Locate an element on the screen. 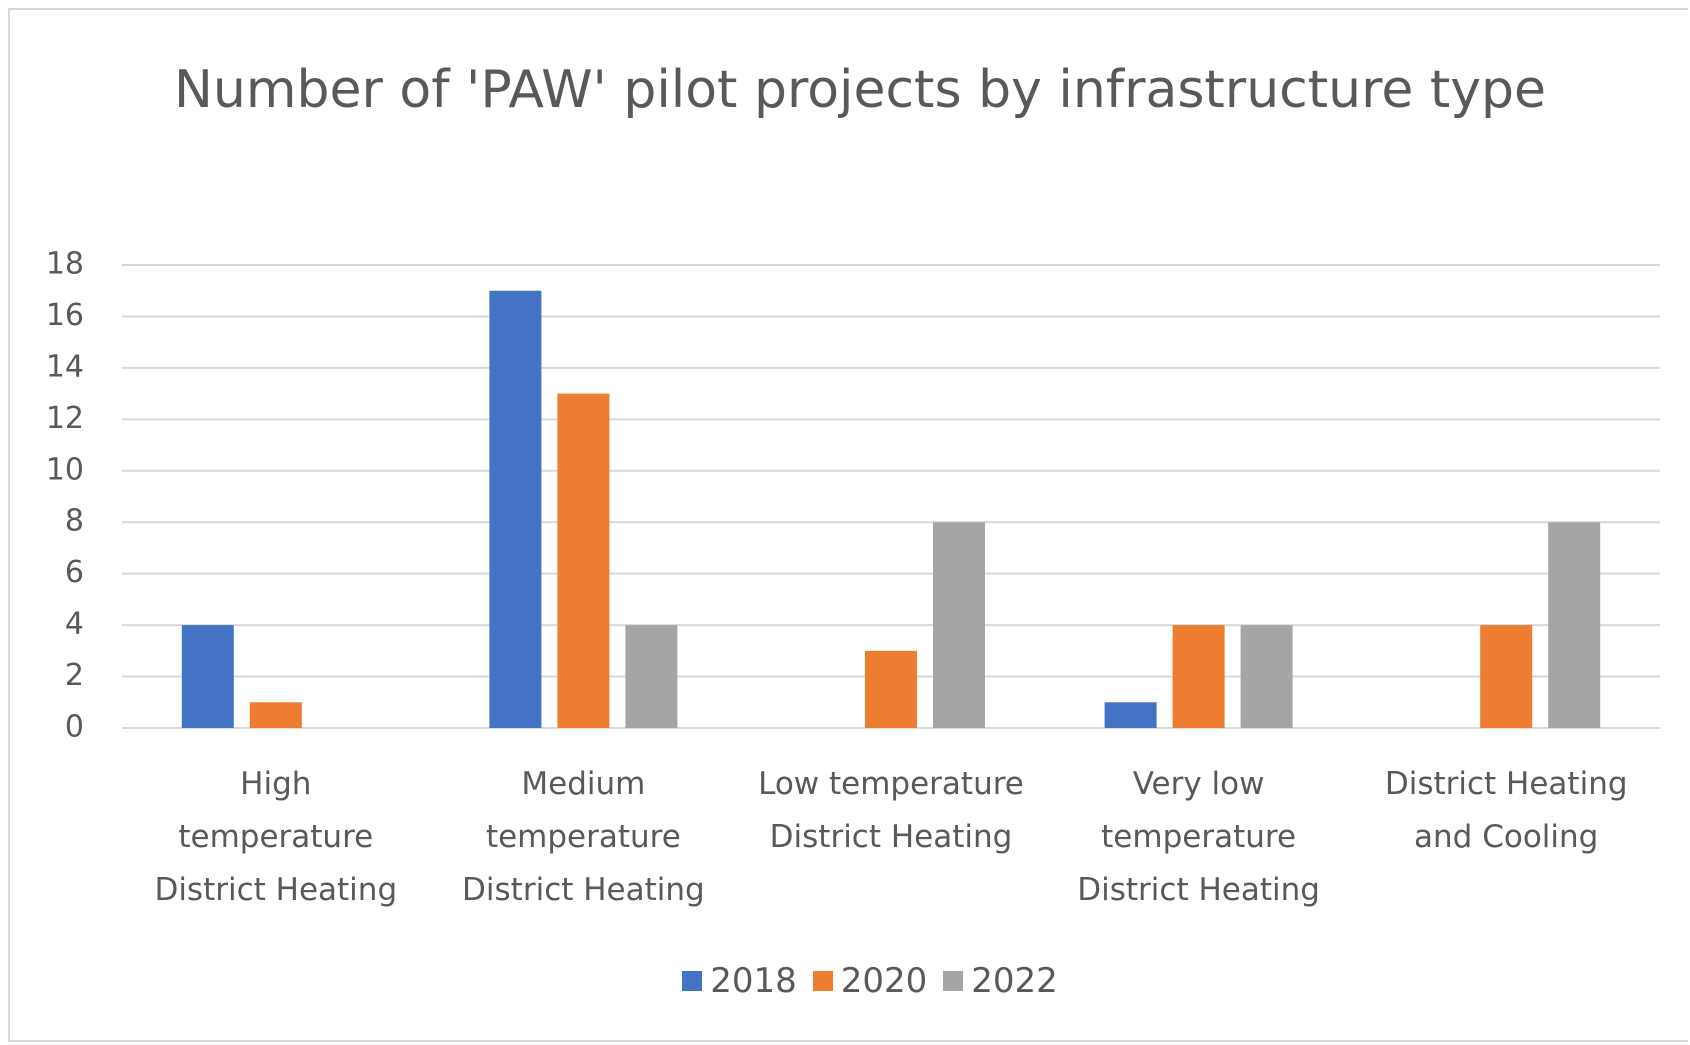  legend-item: 2018 is located at coordinates (739, 981).